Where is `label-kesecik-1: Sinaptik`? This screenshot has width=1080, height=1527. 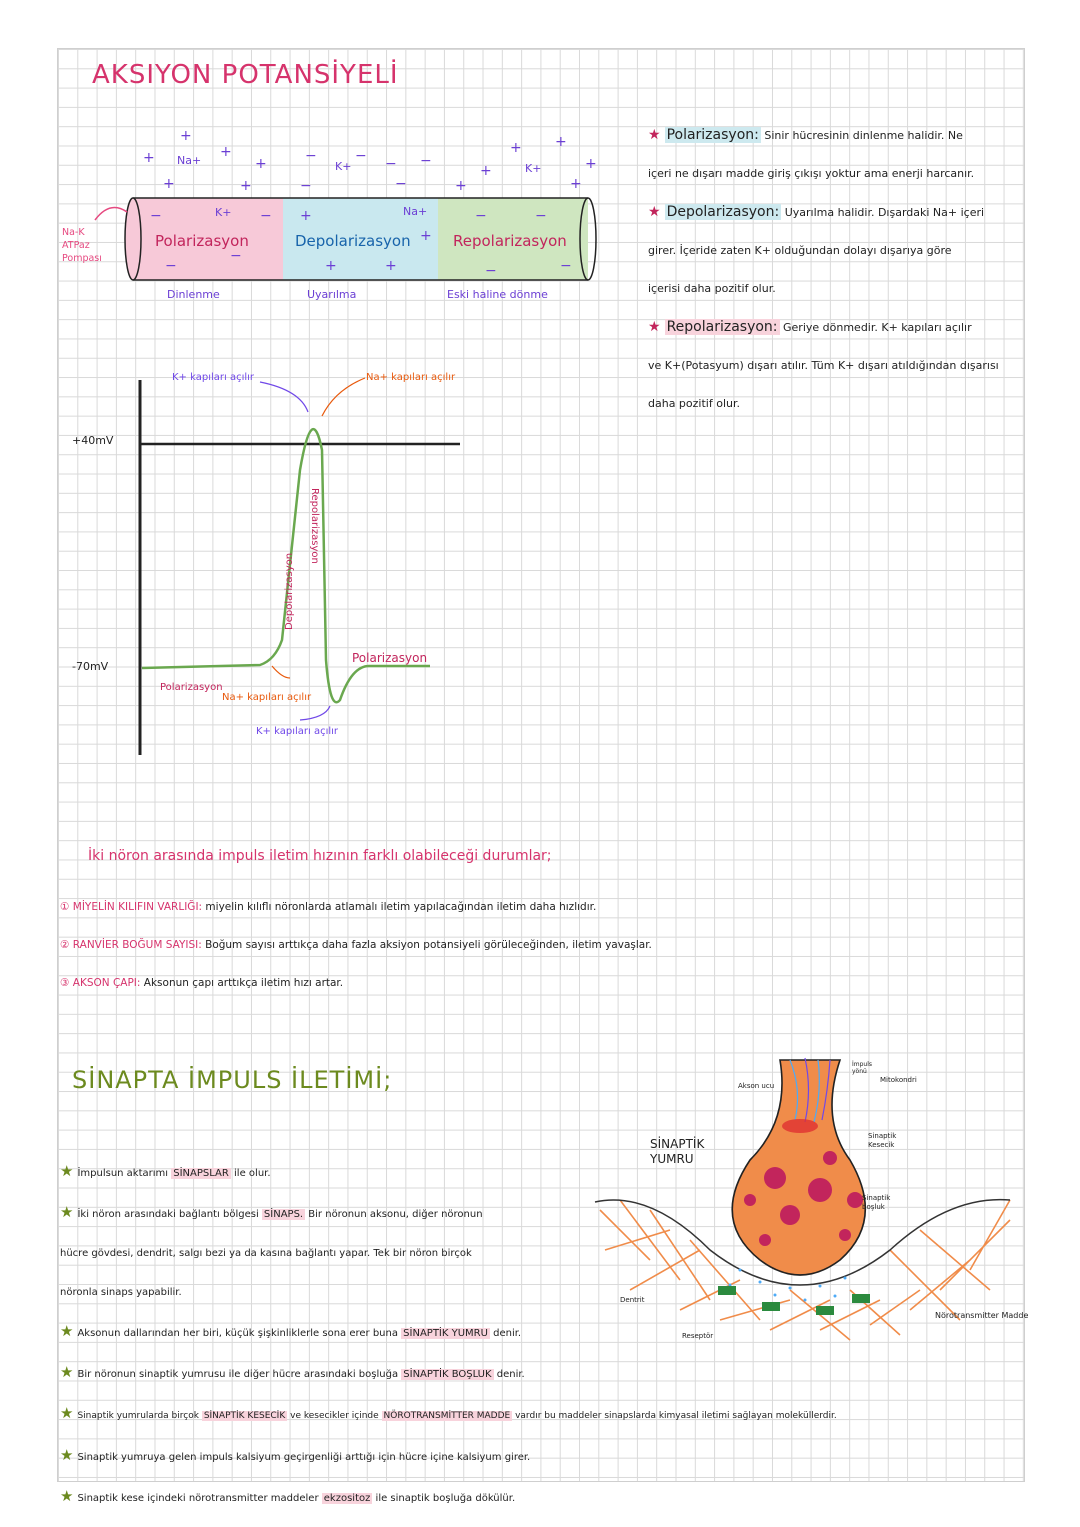
label-kesecik-1: Sinaptik is located at coordinates (882, 1136).